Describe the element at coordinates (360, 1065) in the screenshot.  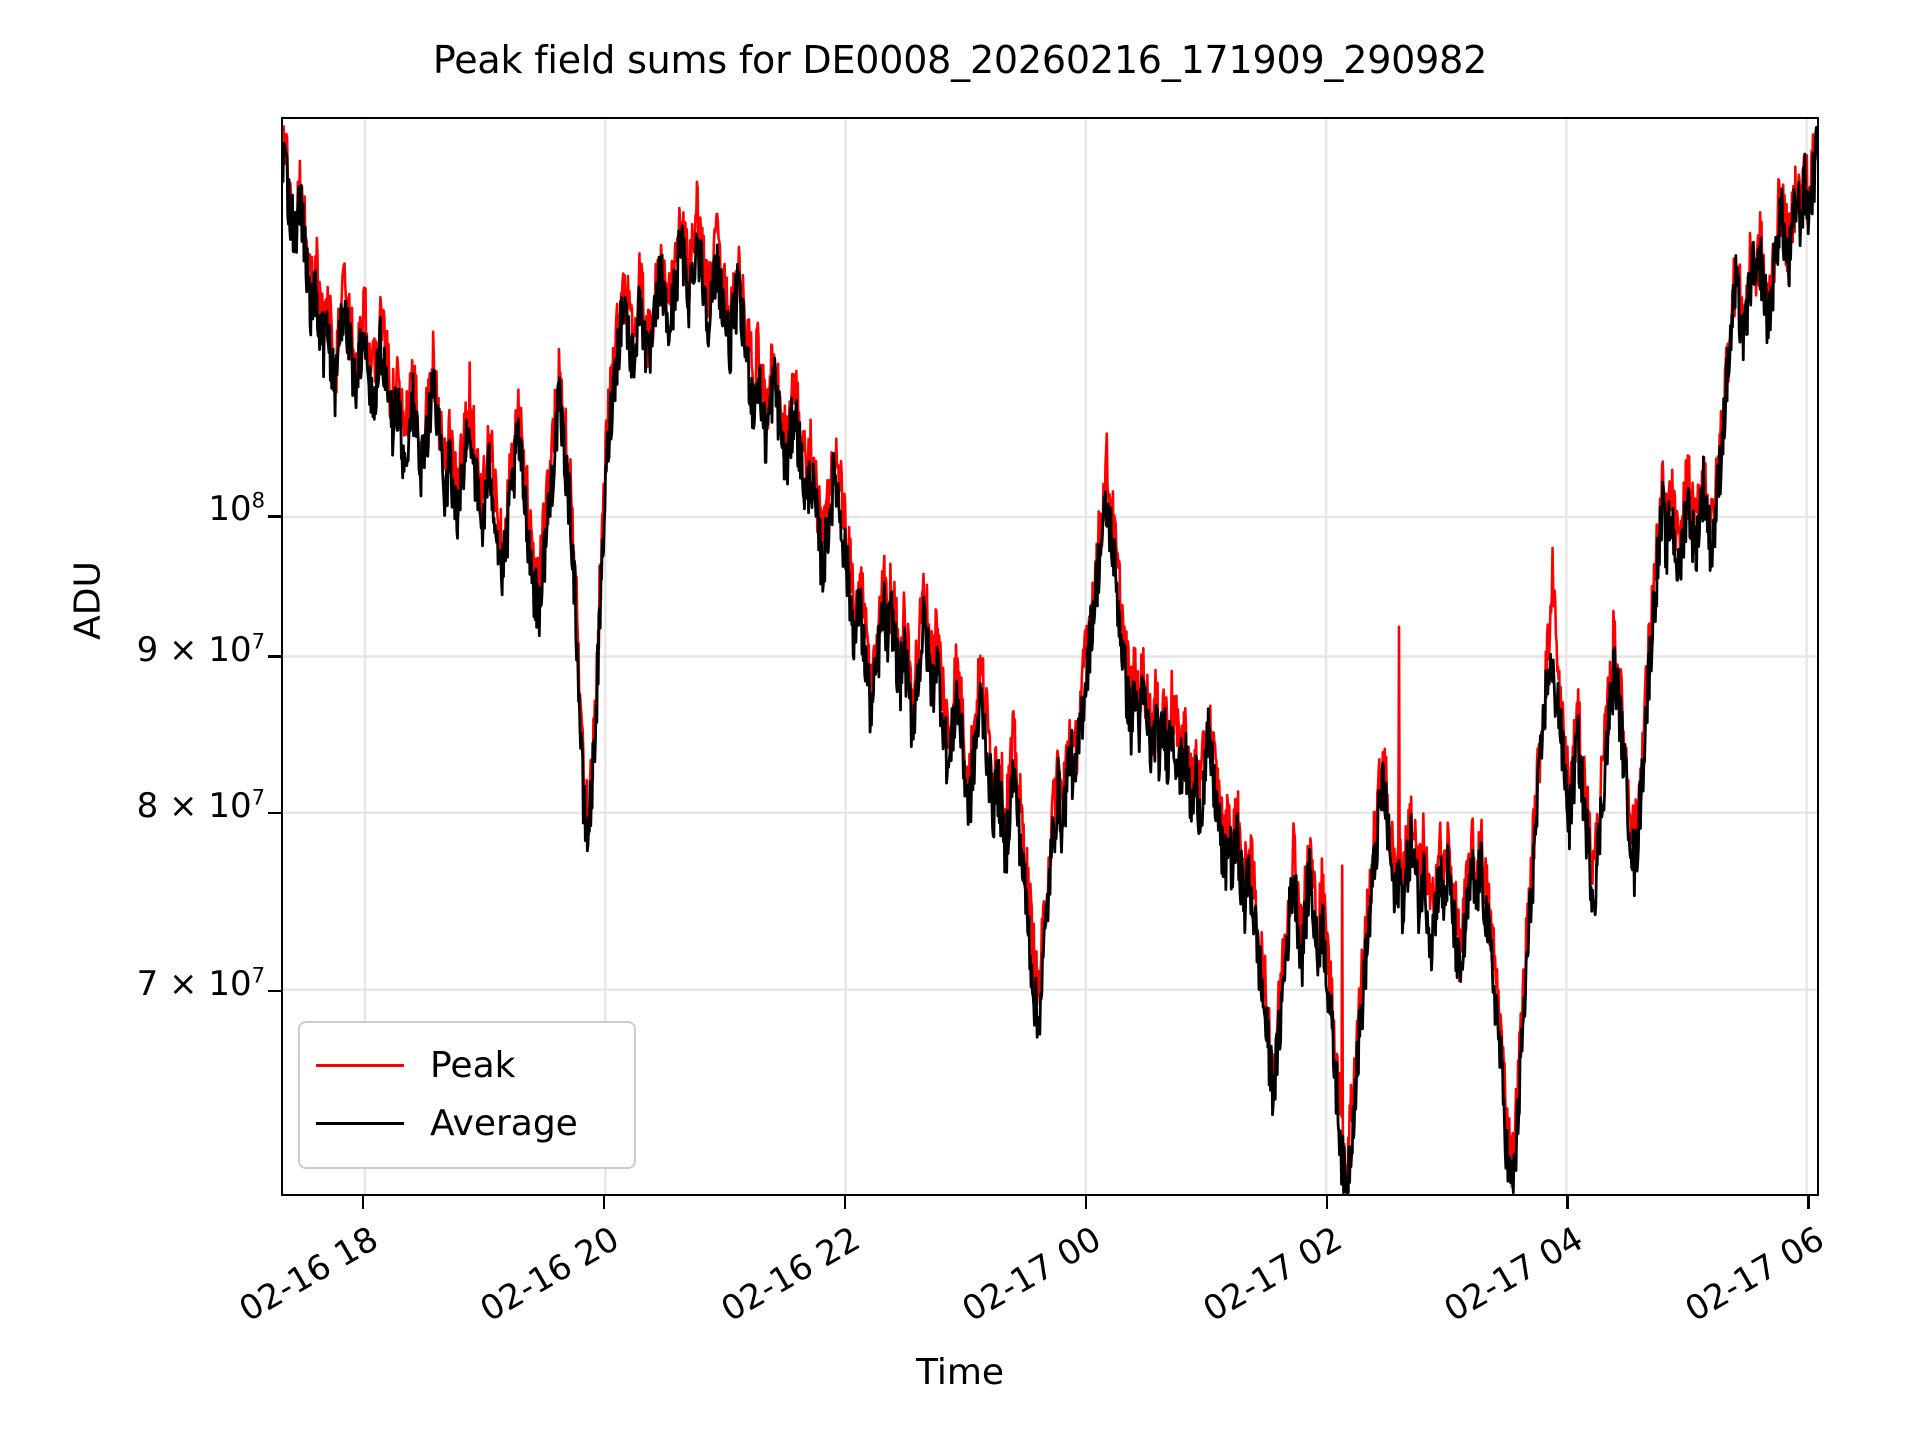
I see `legend-swatch-peak` at that location.